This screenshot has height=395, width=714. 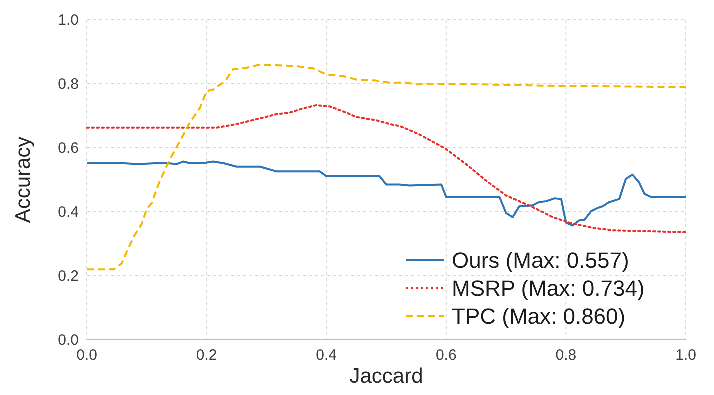 What do you see at coordinates (327, 355) in the screenshot?
I see `x-tick-label: 0.4` at bounding box center [327, 355].